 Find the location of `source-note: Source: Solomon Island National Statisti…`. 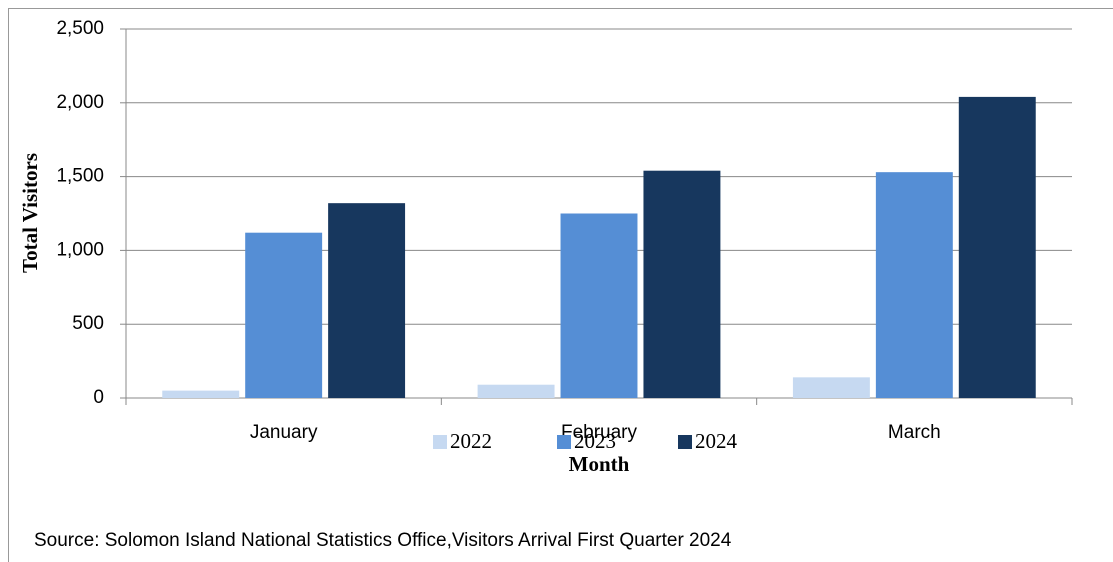

source-note: Source: Solomon Island National Statisti… is located at coordinates (383, 540).